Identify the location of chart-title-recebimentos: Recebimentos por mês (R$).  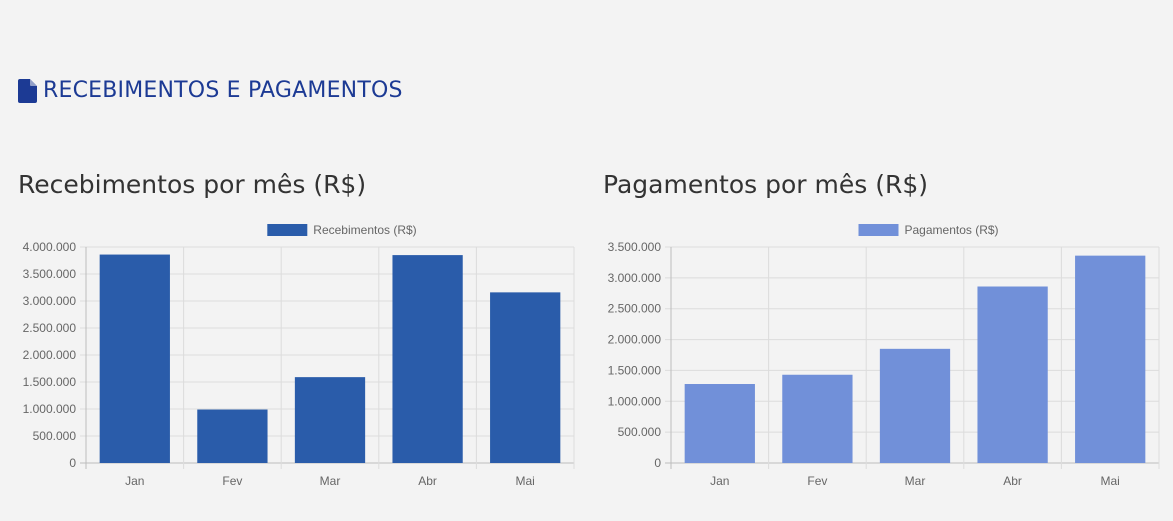
(192, 184).